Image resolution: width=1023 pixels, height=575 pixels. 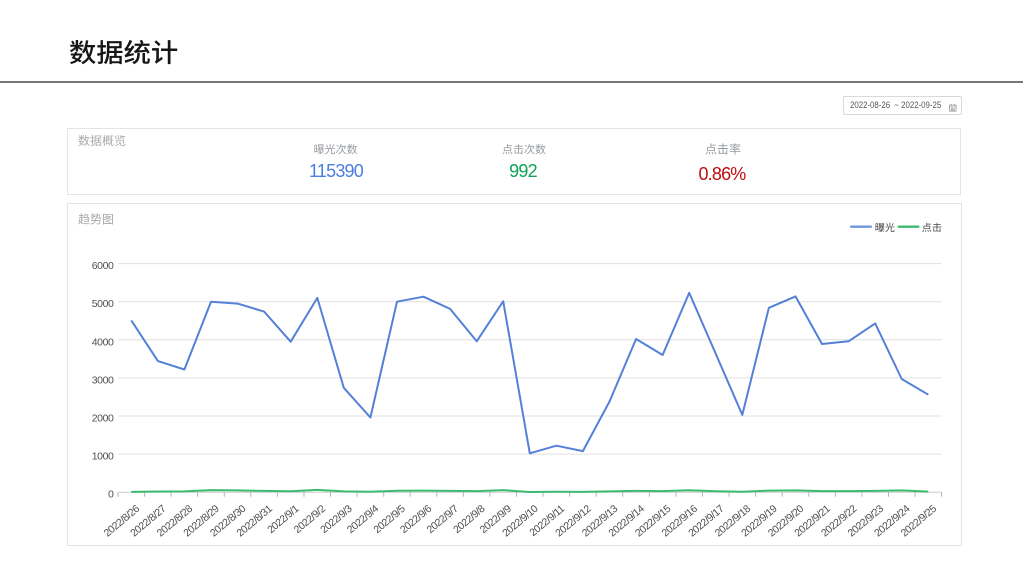 I want to click on svg-text: 6000, so click(x=103, y=266).